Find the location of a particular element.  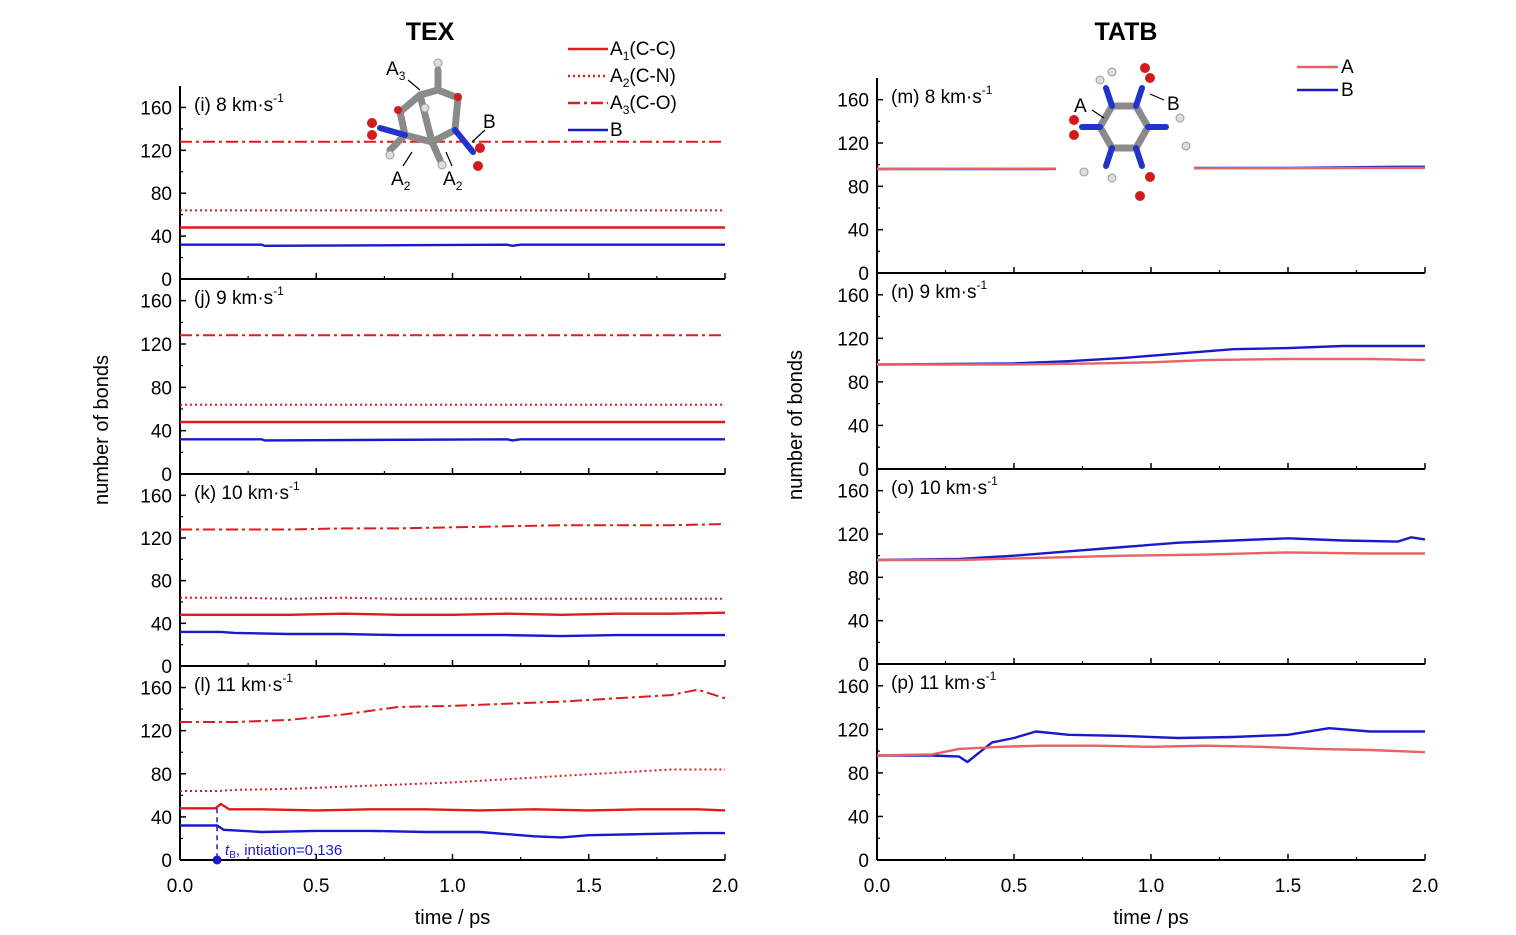

panel-tex-9: 0 40 80 120 160 (j) 9 km·s-1 is located at coordinates (433, 382).